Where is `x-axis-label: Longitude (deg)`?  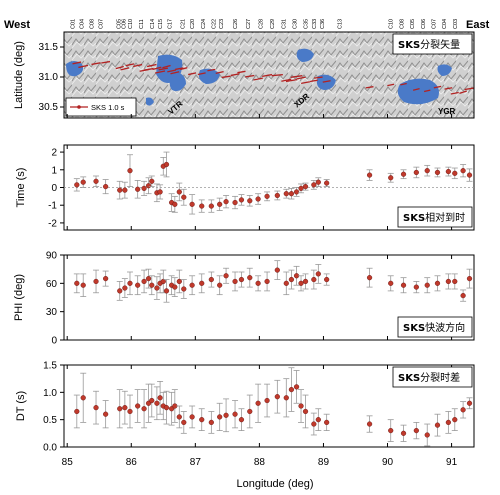
x-axis-label: Longitude (deg) is located at coordinates (274, 484).